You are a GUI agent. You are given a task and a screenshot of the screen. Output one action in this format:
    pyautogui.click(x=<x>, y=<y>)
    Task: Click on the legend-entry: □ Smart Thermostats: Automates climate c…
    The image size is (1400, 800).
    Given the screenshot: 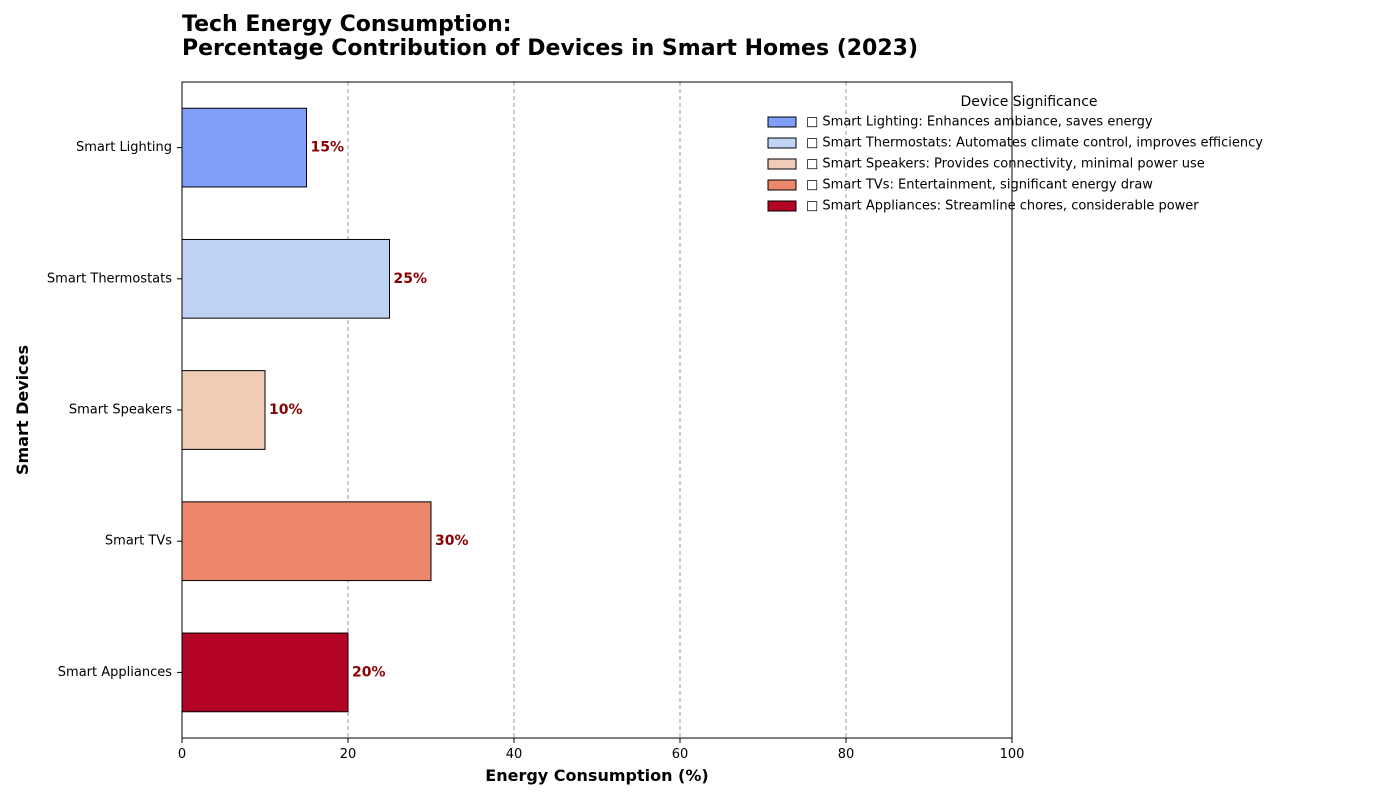 What is the action you would take?
    pyautogui.click(x=1034, y=143)
    